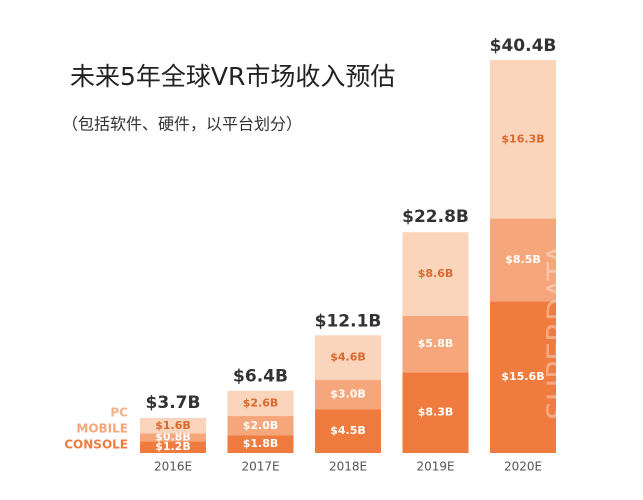  Describe the element at coordinates (523, 46) in the screenshot. I see `total-label: $40.4B` at that location.